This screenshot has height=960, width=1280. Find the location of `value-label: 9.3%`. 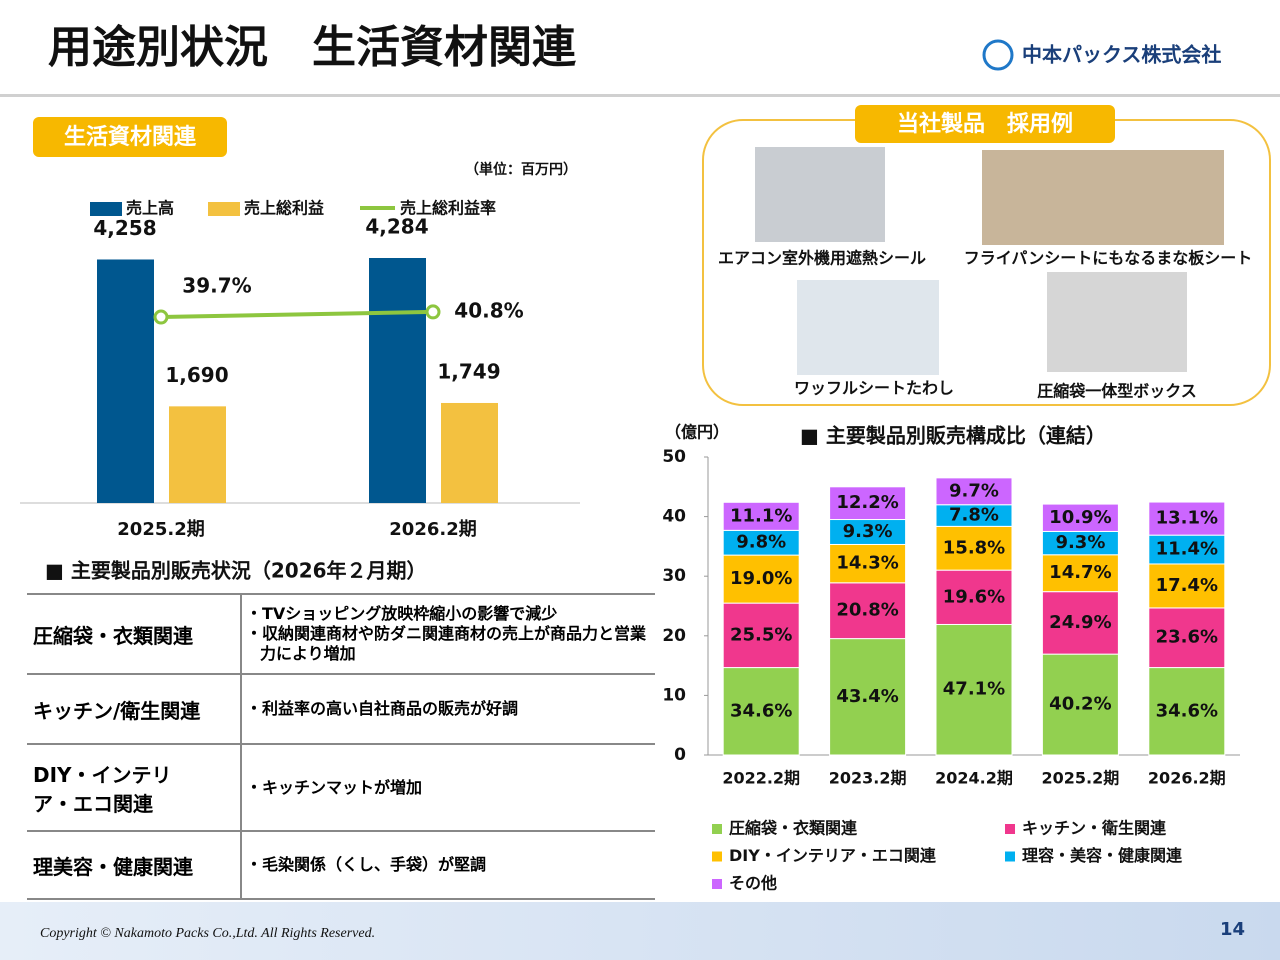

value-label: 9.3% is located at coordinates (1080, 542).